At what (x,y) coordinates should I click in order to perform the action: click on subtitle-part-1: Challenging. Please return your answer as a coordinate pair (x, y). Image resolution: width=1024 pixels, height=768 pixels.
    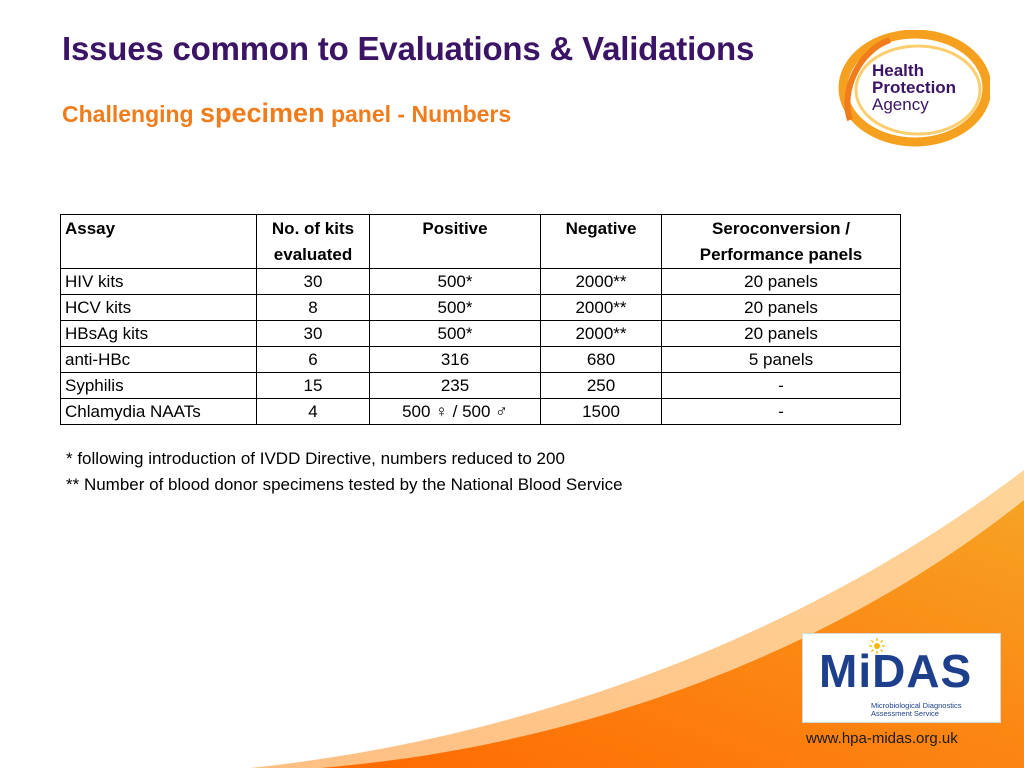
    Looking at the image, I should click on (131, 114).